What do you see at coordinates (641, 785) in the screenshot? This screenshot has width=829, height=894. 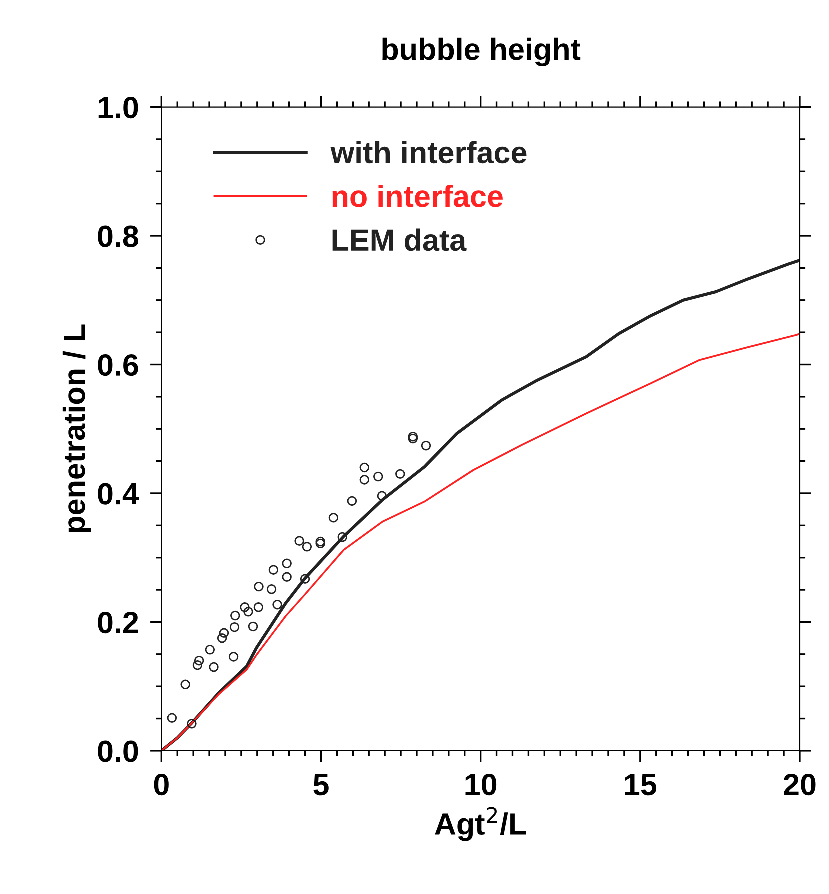 I see `x-tick-label: 15` at bounding box center [641, 785].